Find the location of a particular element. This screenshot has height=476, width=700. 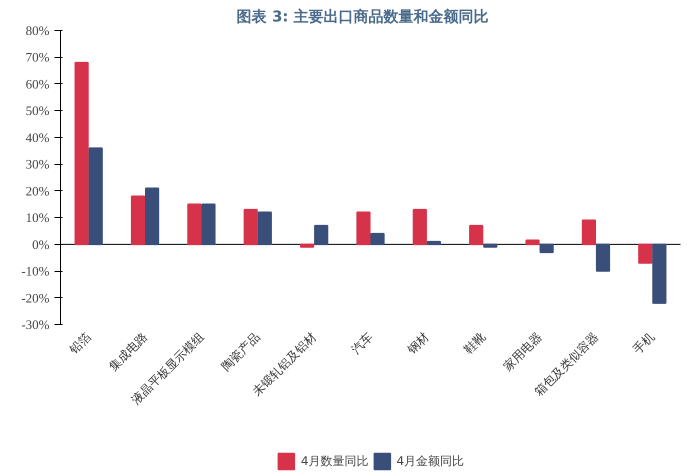

y-tick-label: -30% is located at coordinates (35, 324).